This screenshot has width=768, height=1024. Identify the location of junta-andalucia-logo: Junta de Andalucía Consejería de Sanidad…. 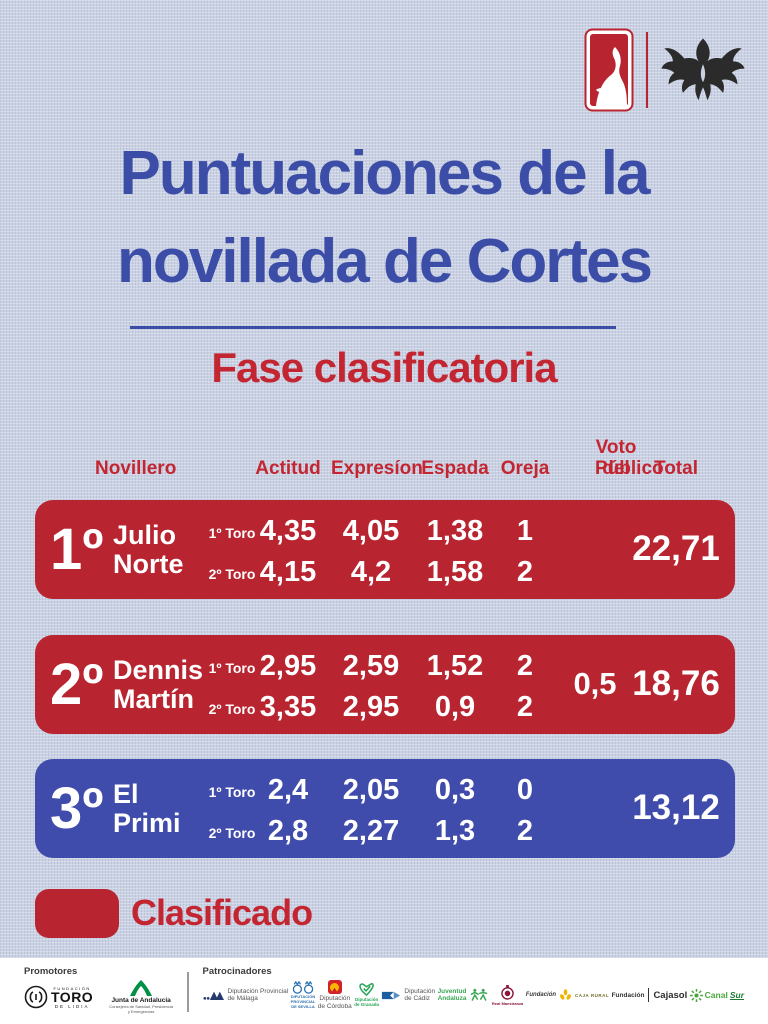
(141, 997).